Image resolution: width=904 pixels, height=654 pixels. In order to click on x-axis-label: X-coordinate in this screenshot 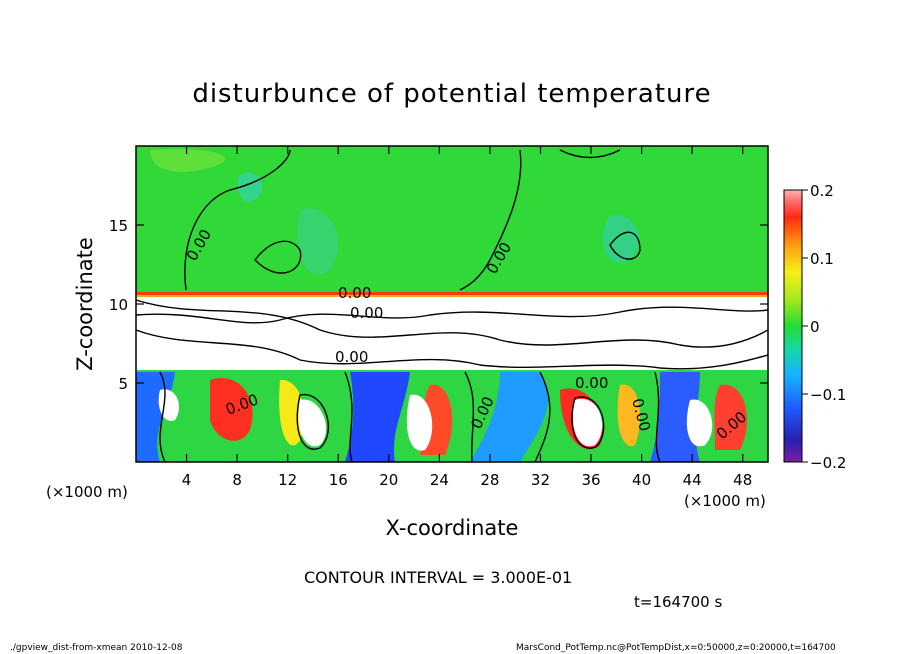, I will do `click(452, 528)`.